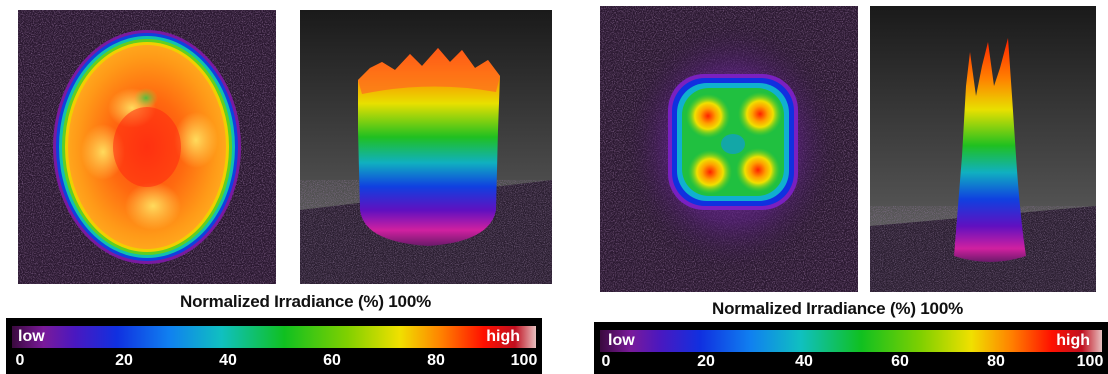 The image size is (1108, 374). Describe the element at coordinates (228, 360) in the screenshot. I see `left-colorbar-tick: 40` at that location.